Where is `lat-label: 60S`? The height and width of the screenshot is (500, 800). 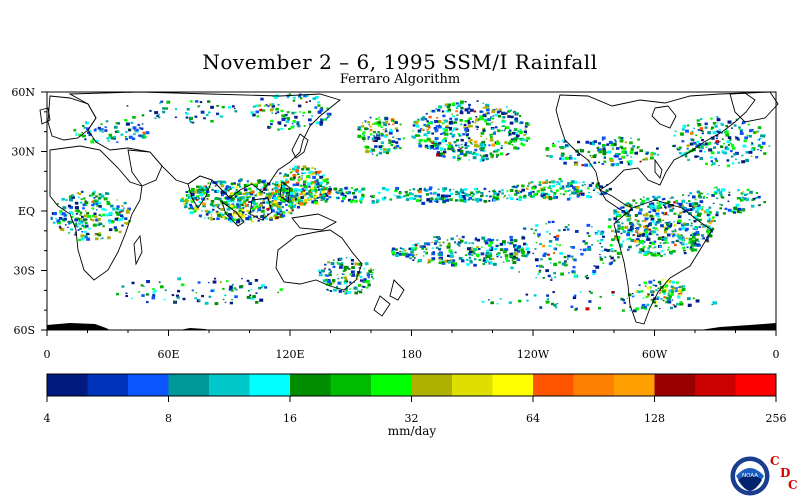 lat-label: 60S is located at coordinates (24, 330).